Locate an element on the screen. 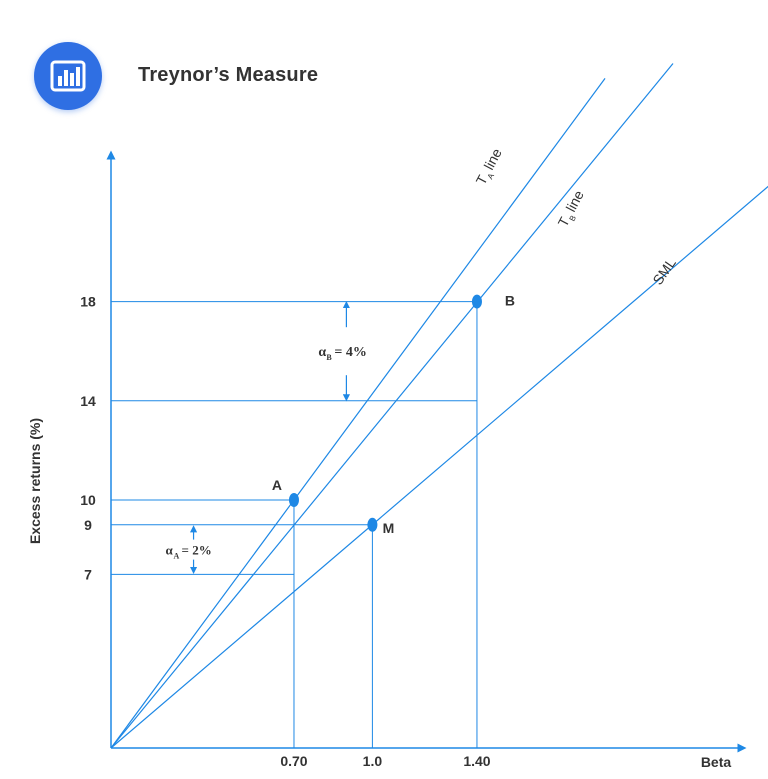 This screenshot has width=768, height=779. alpha-label-sub: A is located at coordinates (177, 556).